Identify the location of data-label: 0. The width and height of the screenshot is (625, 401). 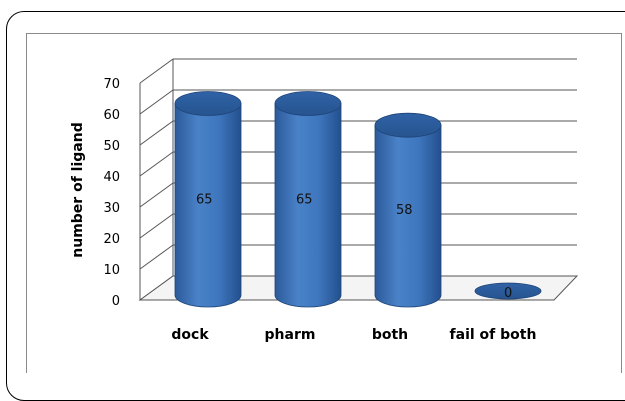
(508, 293).